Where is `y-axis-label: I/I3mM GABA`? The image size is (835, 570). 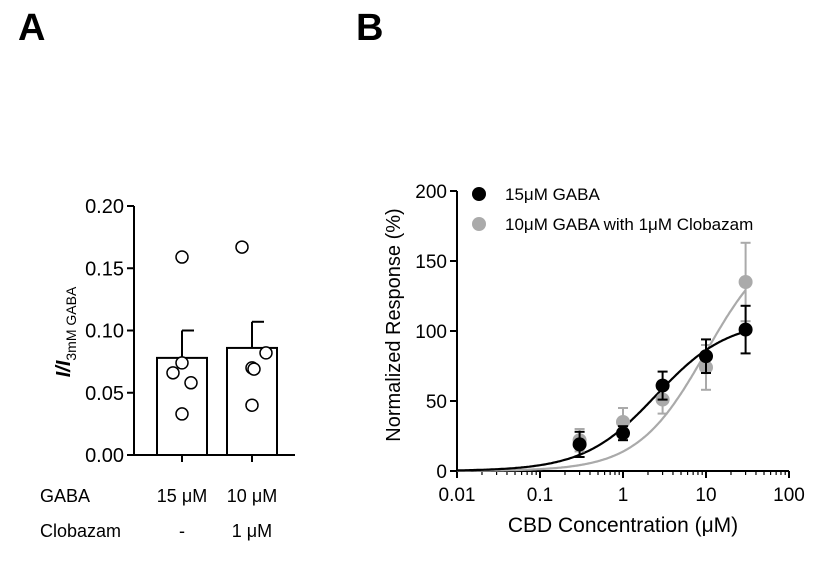
y-axis-label: I/I3mM GABA is located at coordinates (66, 331).